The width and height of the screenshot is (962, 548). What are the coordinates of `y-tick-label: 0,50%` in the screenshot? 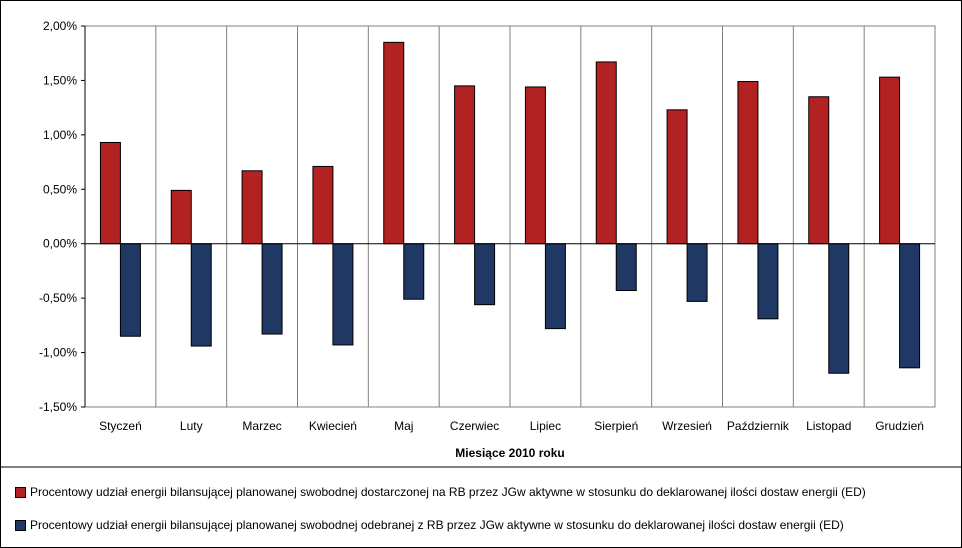 It's located at (60, 189).